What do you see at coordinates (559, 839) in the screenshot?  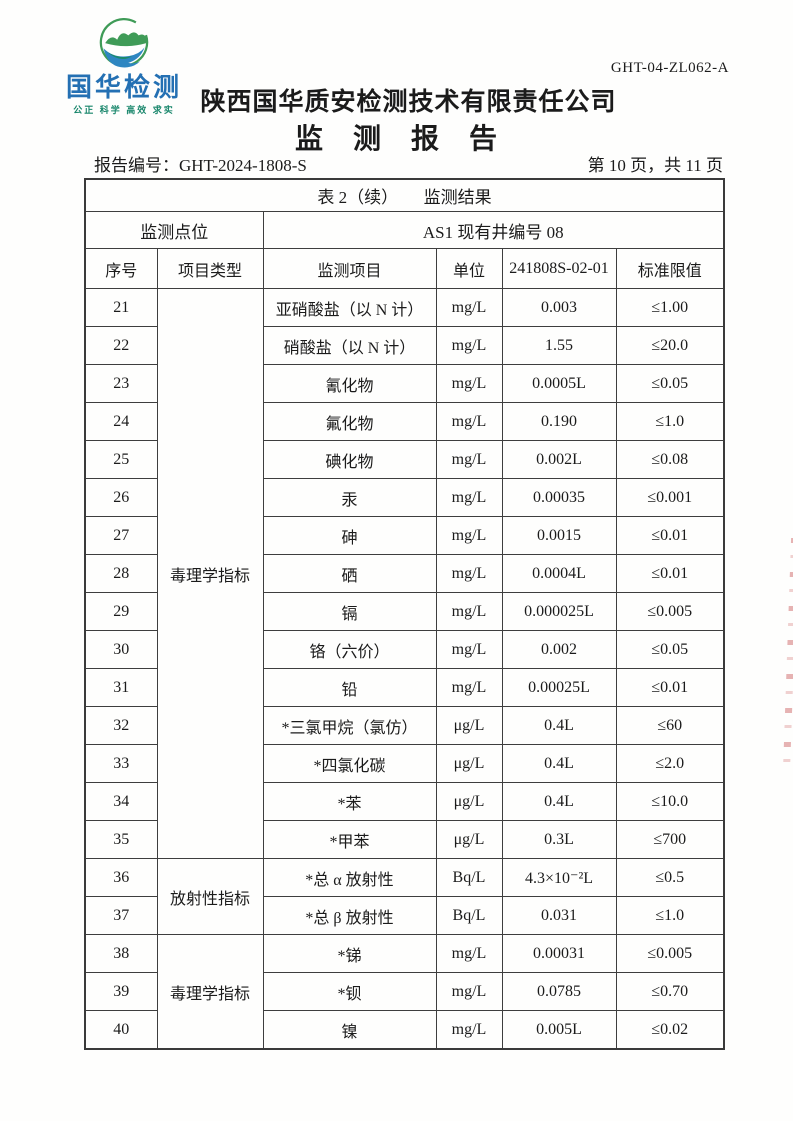 I see `value-cell: 0.3L` at bounding box center [559, 839].